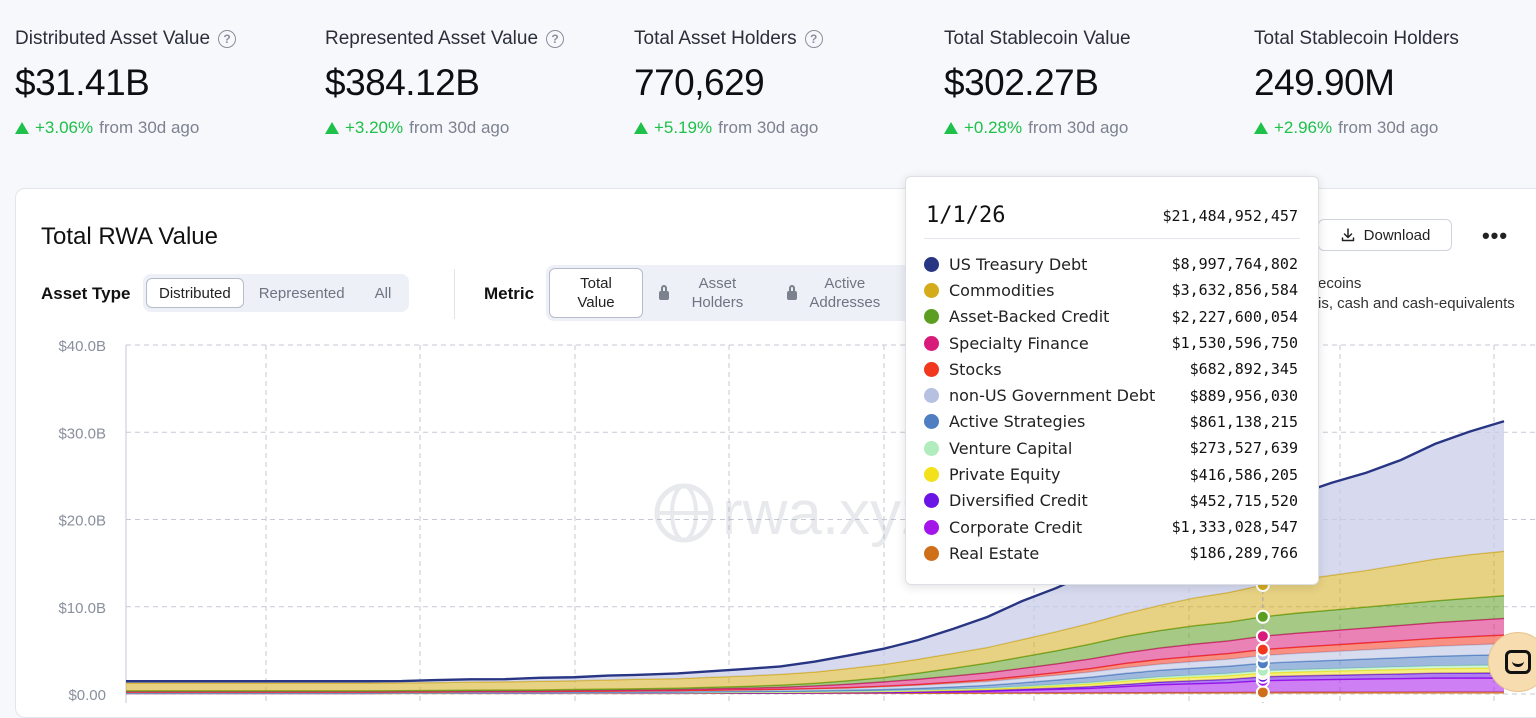 Image resolution: width=1536 pixels, height=718 pixels. Describe the element at coordinates (402, 82) in the screenshot. I see `stat-value: $384.12B` at that location.